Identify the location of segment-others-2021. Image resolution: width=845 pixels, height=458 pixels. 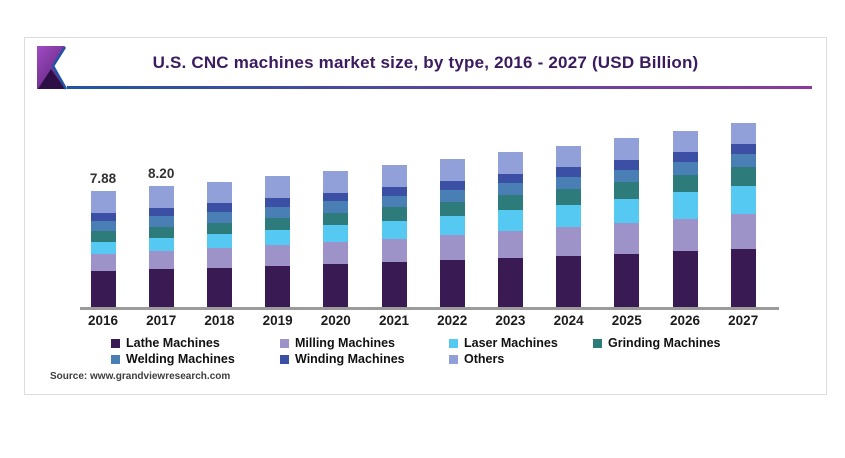
(394, 176).